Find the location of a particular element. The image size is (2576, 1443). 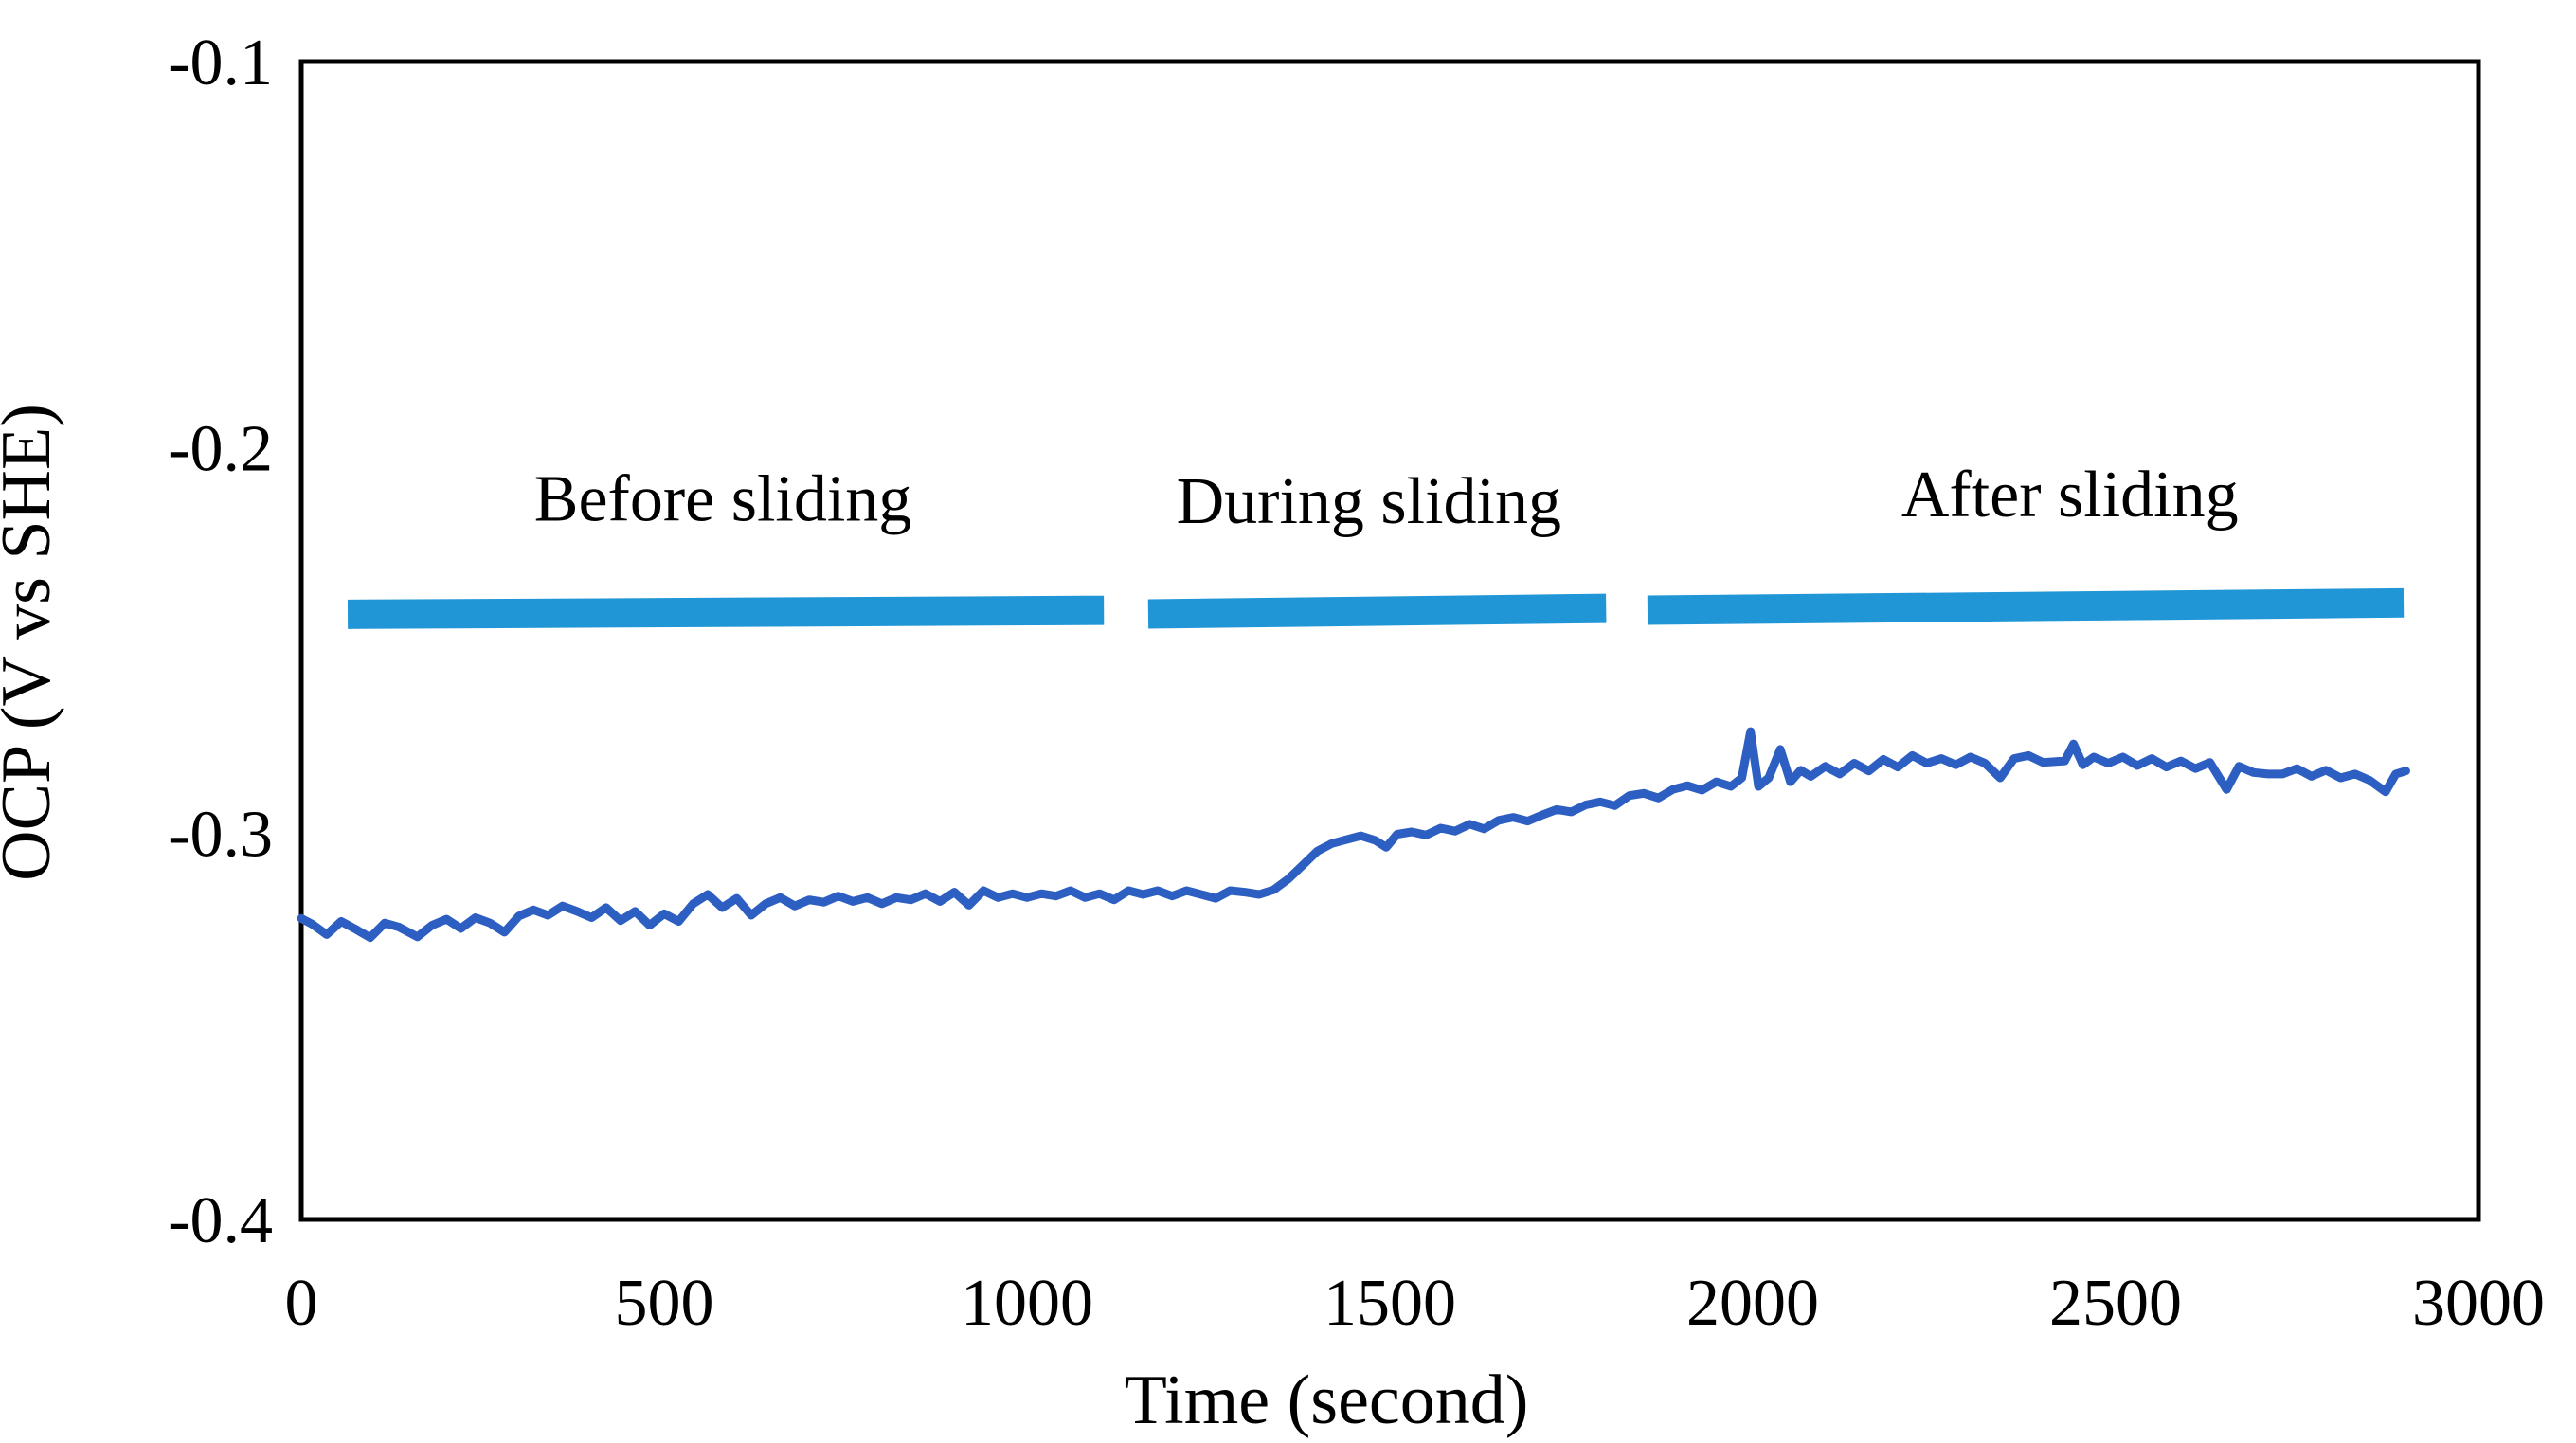

x-tick-label: 0 is located at coordinates (301, 1303).